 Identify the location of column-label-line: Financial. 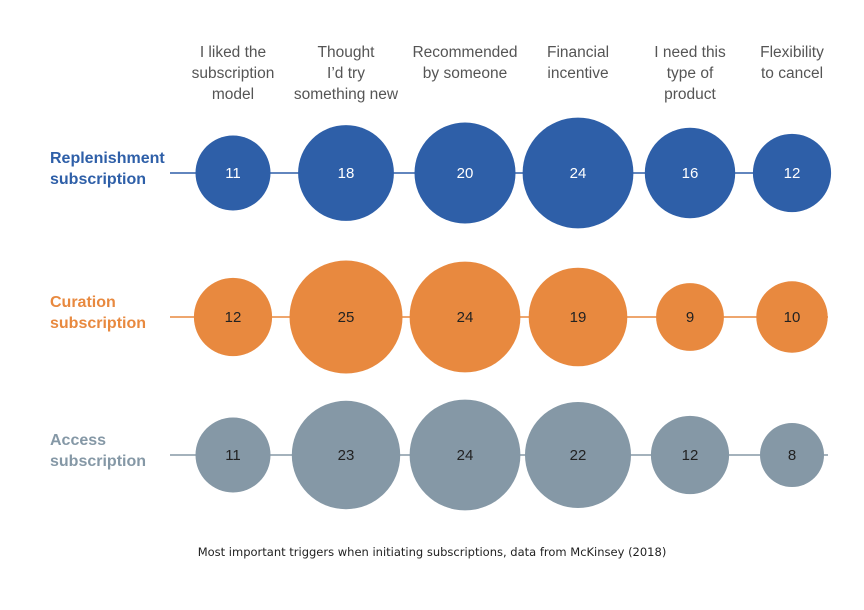
(578, 52).